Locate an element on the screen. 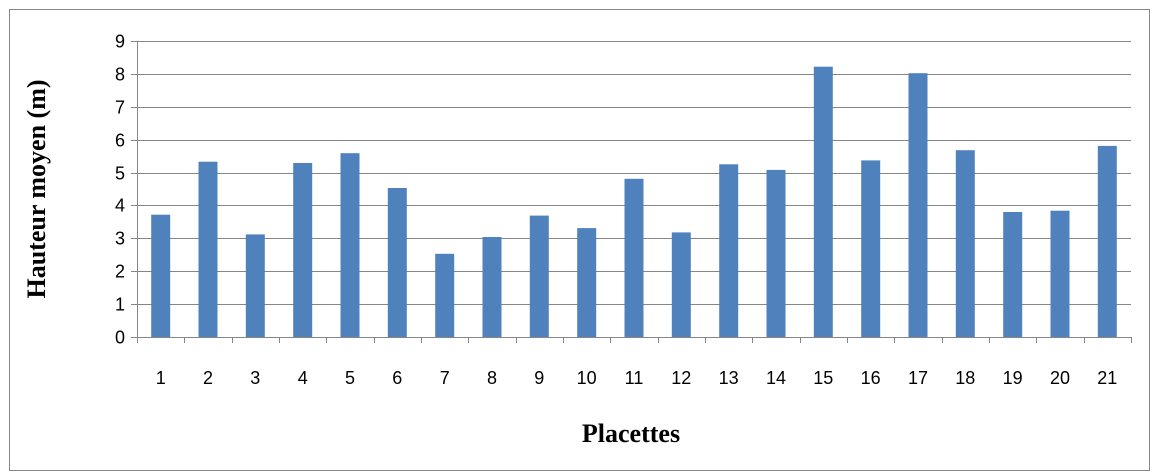  y-tick-label: 9 is located at coordinates (120, 42).